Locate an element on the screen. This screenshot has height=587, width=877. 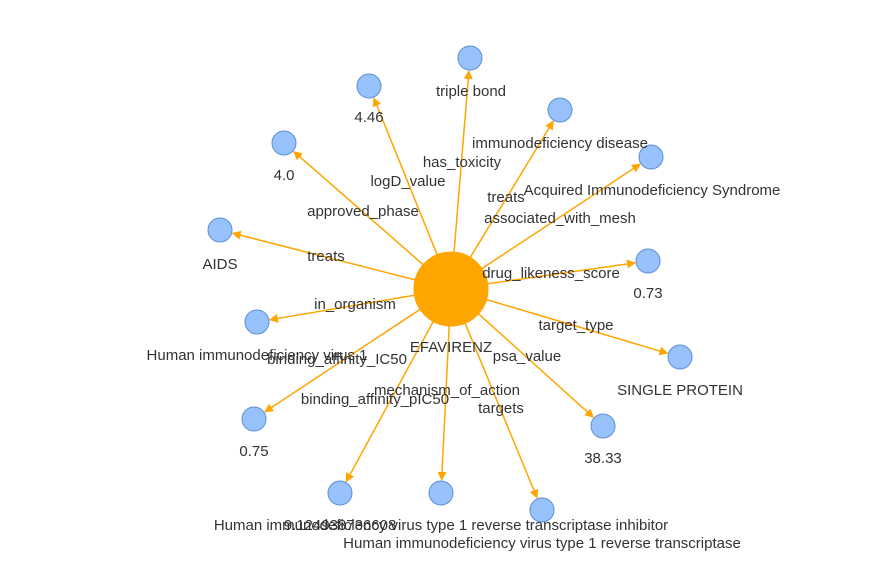
edge-rt-inhibitor is located at coordinates (443, 403).